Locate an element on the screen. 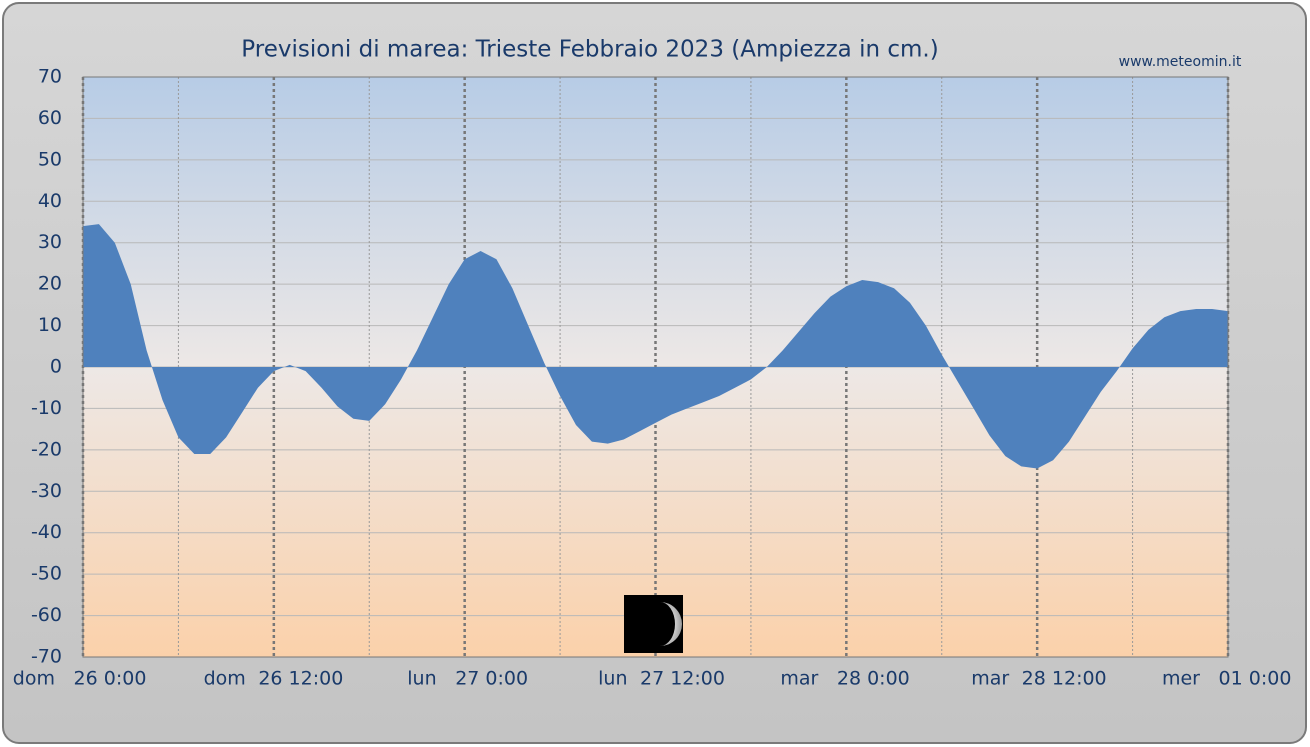 This screenshot has width=1310, height=747. moon-icon is located at coordinates (653, 624).